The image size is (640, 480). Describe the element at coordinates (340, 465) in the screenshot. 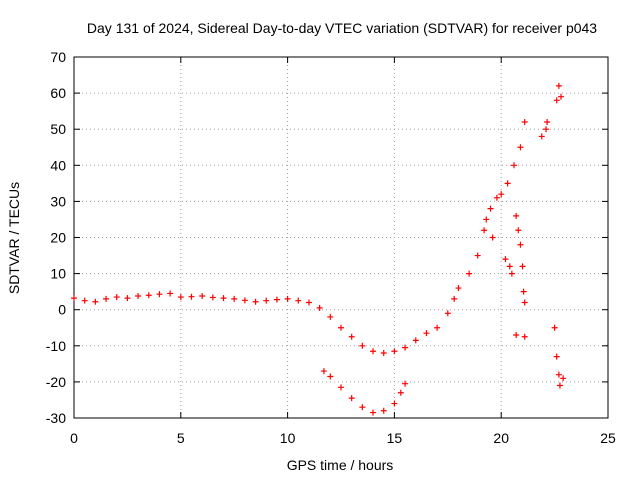

I see `x-axis-label: GPS time / hours` at that location.